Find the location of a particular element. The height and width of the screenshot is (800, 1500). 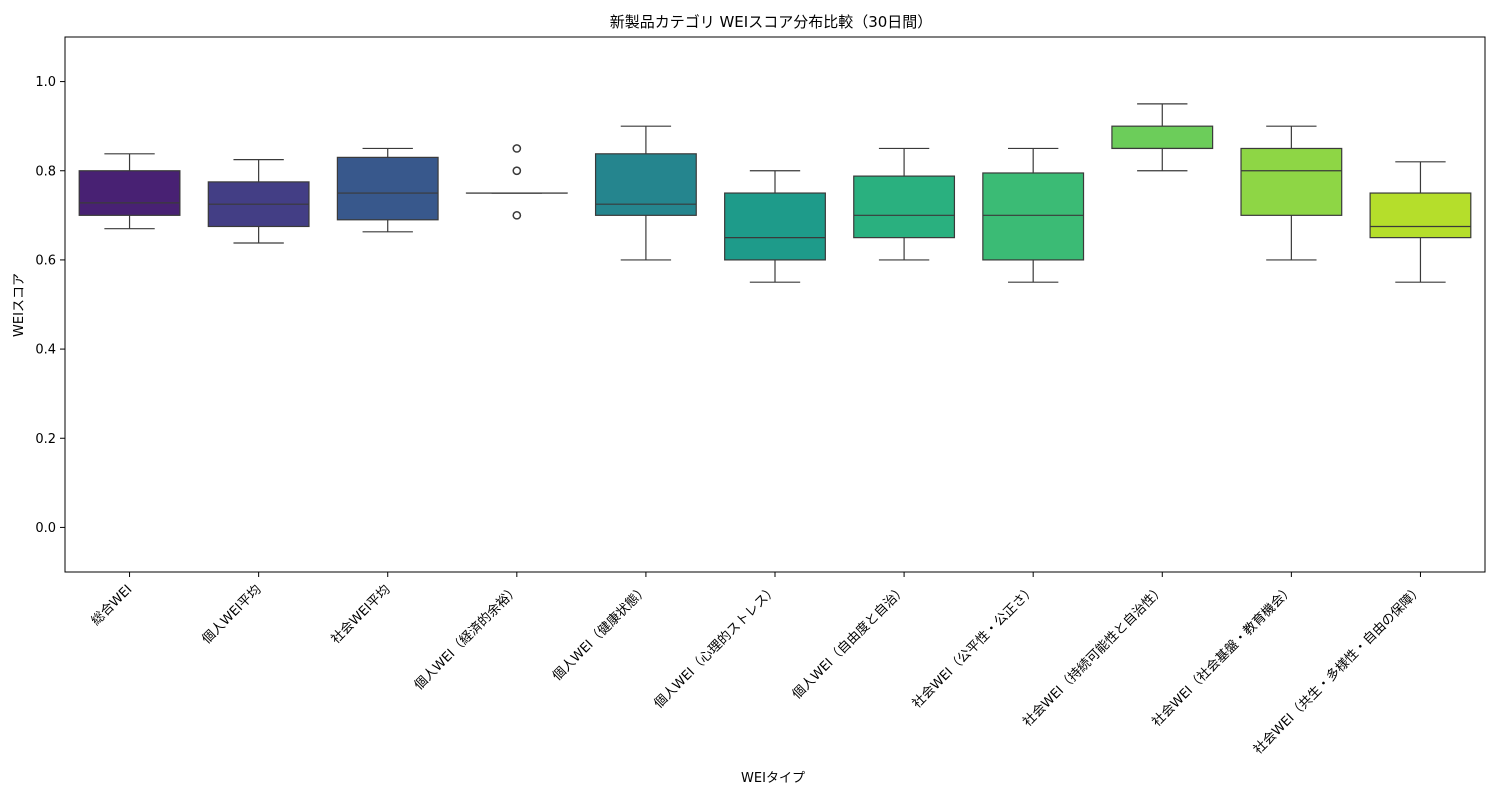

x-tick-label: 社会WEI平均 is located at coordinates (361, 615).